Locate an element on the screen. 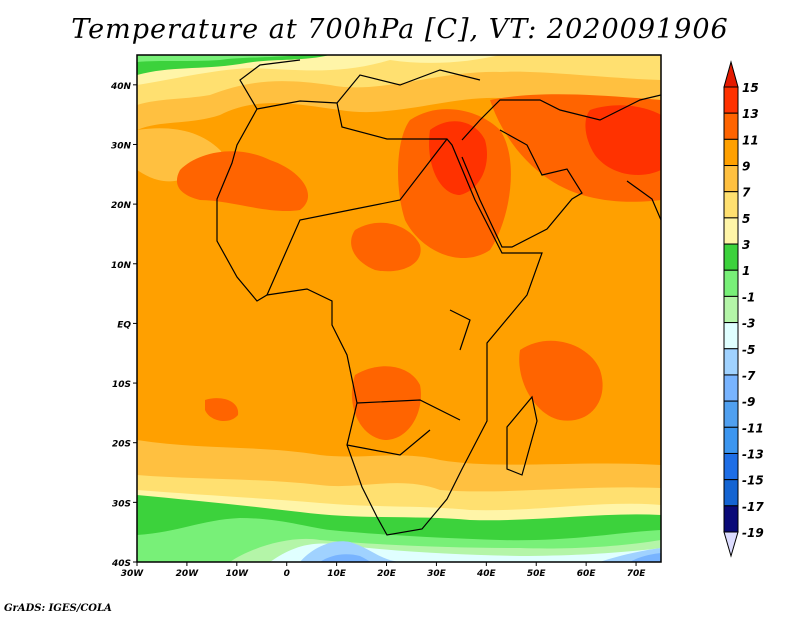 The image size is (800, 618). lat-tick-label: 30N is located at coordinates (121, 146).